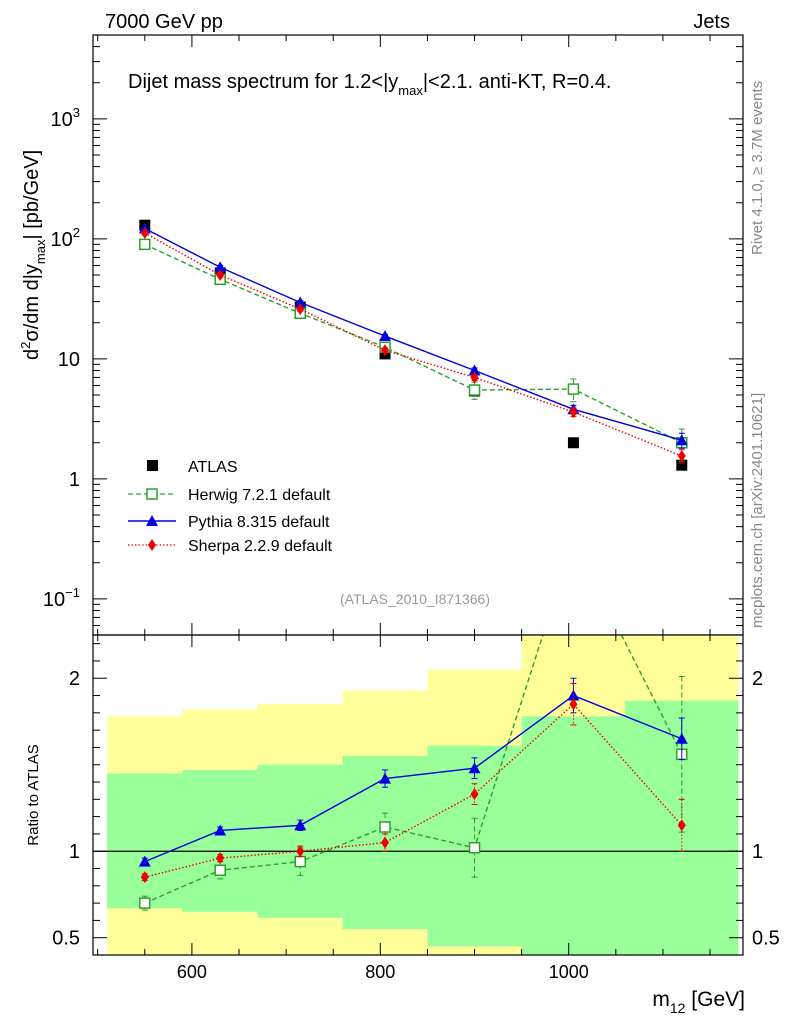  What do you see at coordinates (766, 939) in the screenshot?
I see `ratio-y-tick-label-right: 0.5` at bounding box center [766, 939].